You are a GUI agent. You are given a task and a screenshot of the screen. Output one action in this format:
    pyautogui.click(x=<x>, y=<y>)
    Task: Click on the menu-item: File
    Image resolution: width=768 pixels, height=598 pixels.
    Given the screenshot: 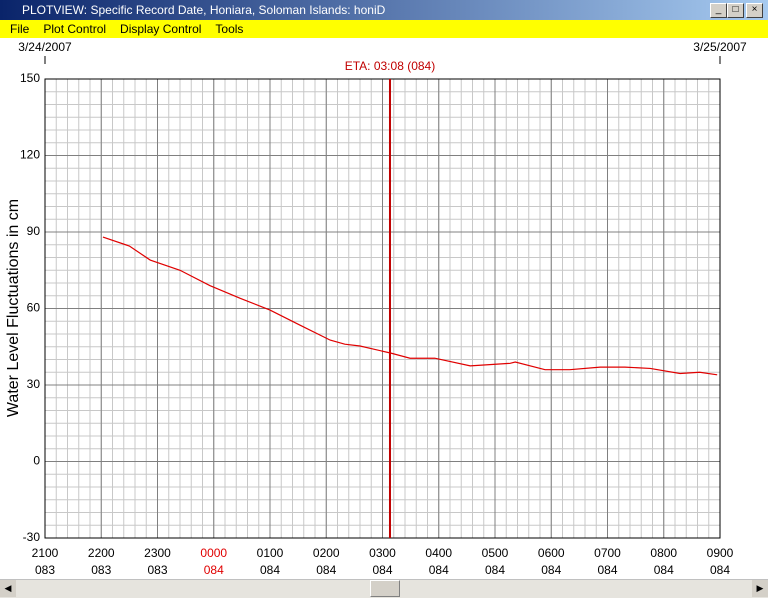 What is the action you would take?
    pyautogui.click(x=20, y=29)
    